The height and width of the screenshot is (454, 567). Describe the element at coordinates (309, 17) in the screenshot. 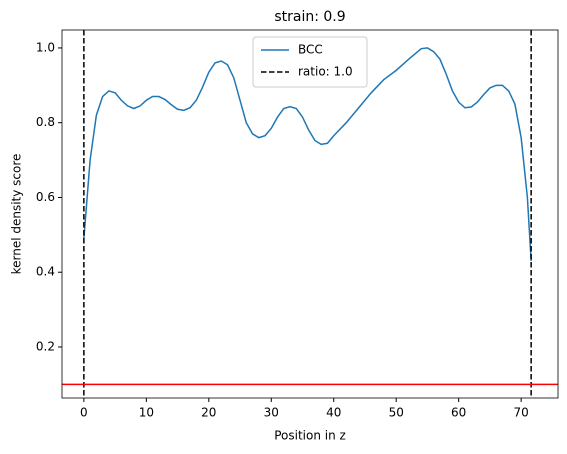

I see `chart-title: strain: 0.9` at that location.